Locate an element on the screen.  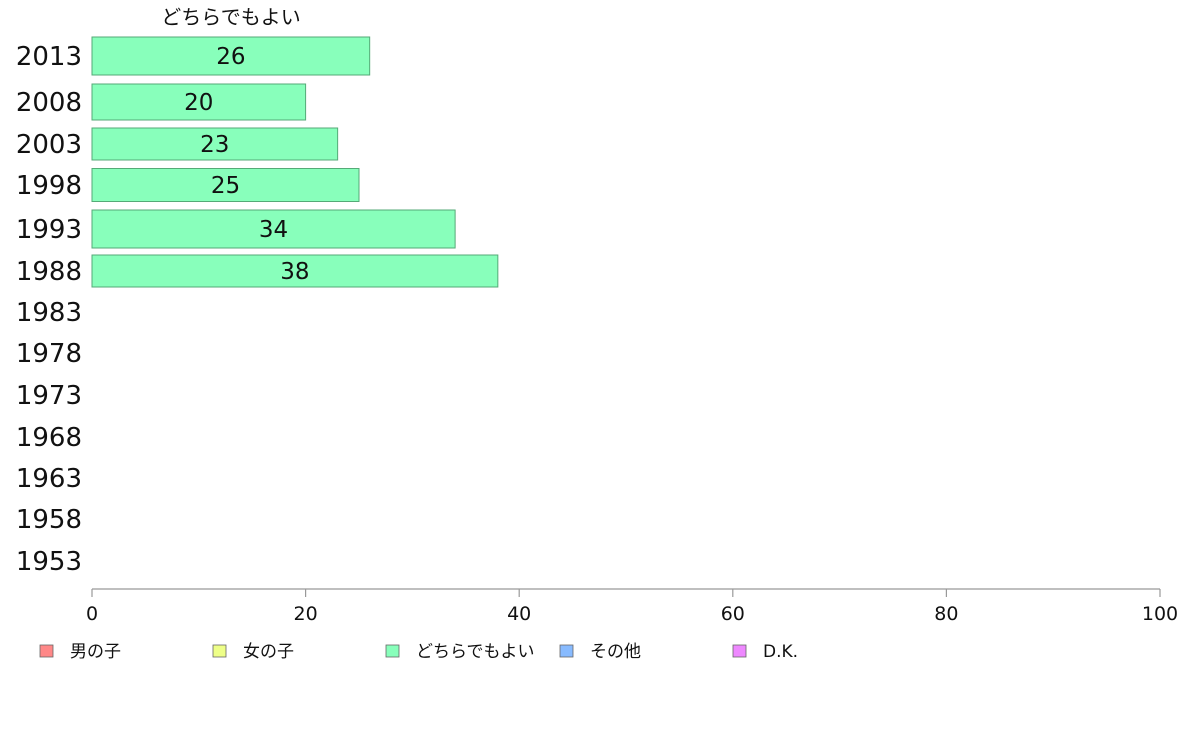
value-label: 25 is located at coordinates (225, 186).